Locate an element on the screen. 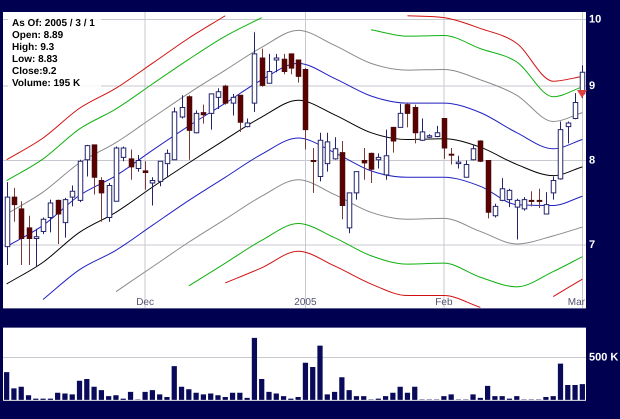 The height and width of the screenshot is (419, 620). annotation: Close:9.2 is located at coordinates (35, 72).